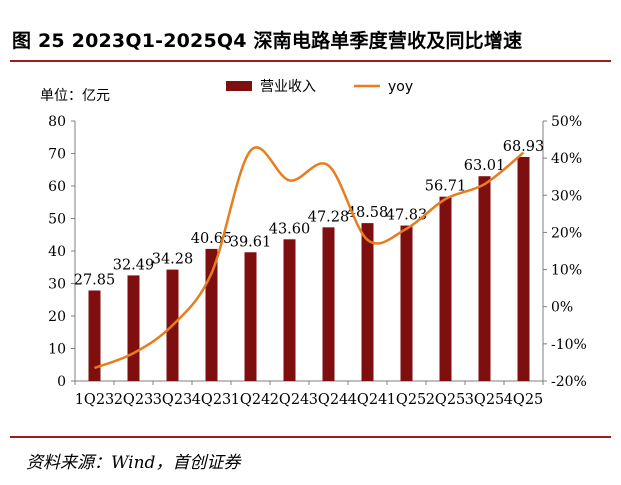  I want to click on revenue-data-label: 68.93, so click(524, 147).